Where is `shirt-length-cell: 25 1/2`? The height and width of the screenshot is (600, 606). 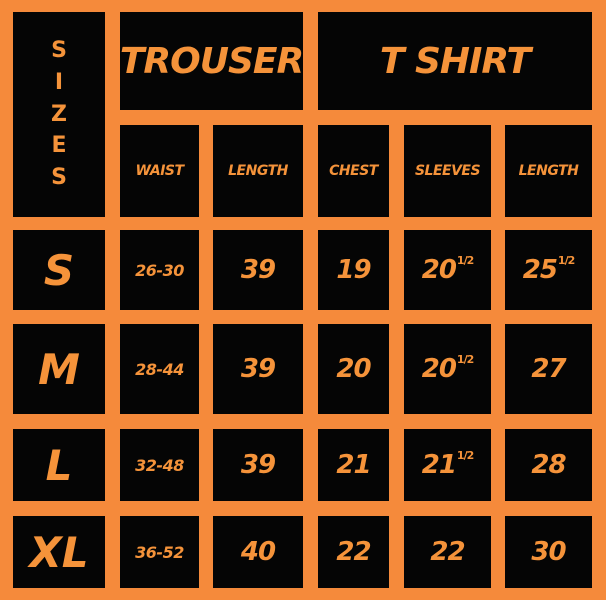
shirt-length-cell: 25 1/2 is located at coordinates (548, 270).